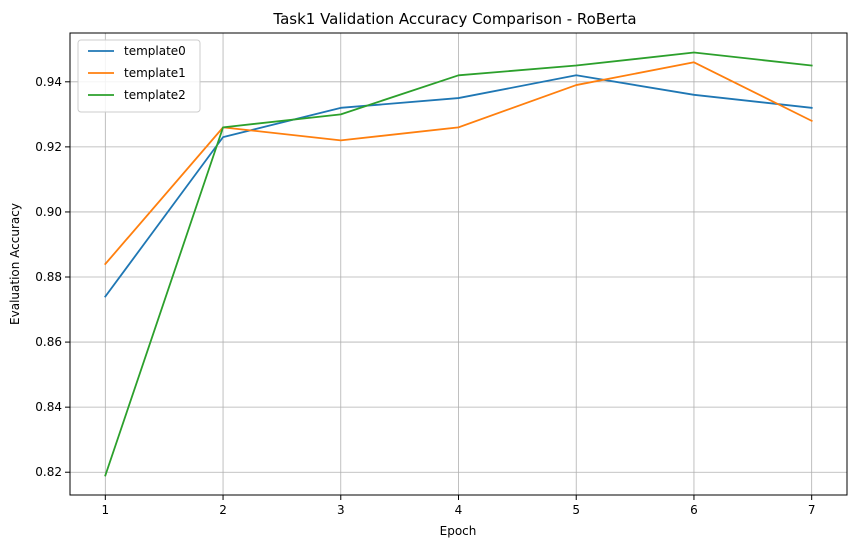 The image size is (855, 547). I want to click on x-tick-label: 1, so click(105, 510).